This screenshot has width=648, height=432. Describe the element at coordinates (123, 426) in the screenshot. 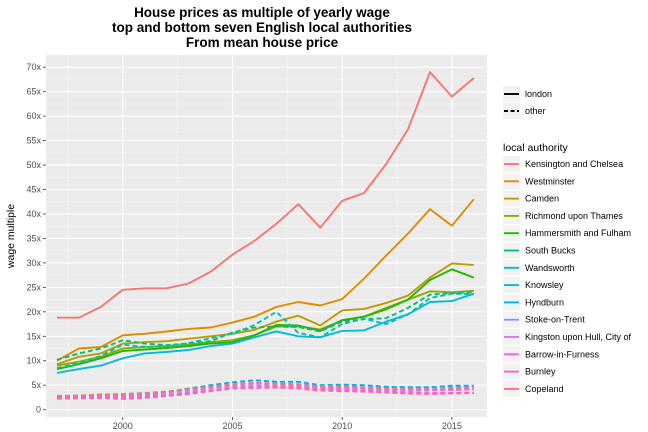

I see `x-tick-label: 2000` at that location.